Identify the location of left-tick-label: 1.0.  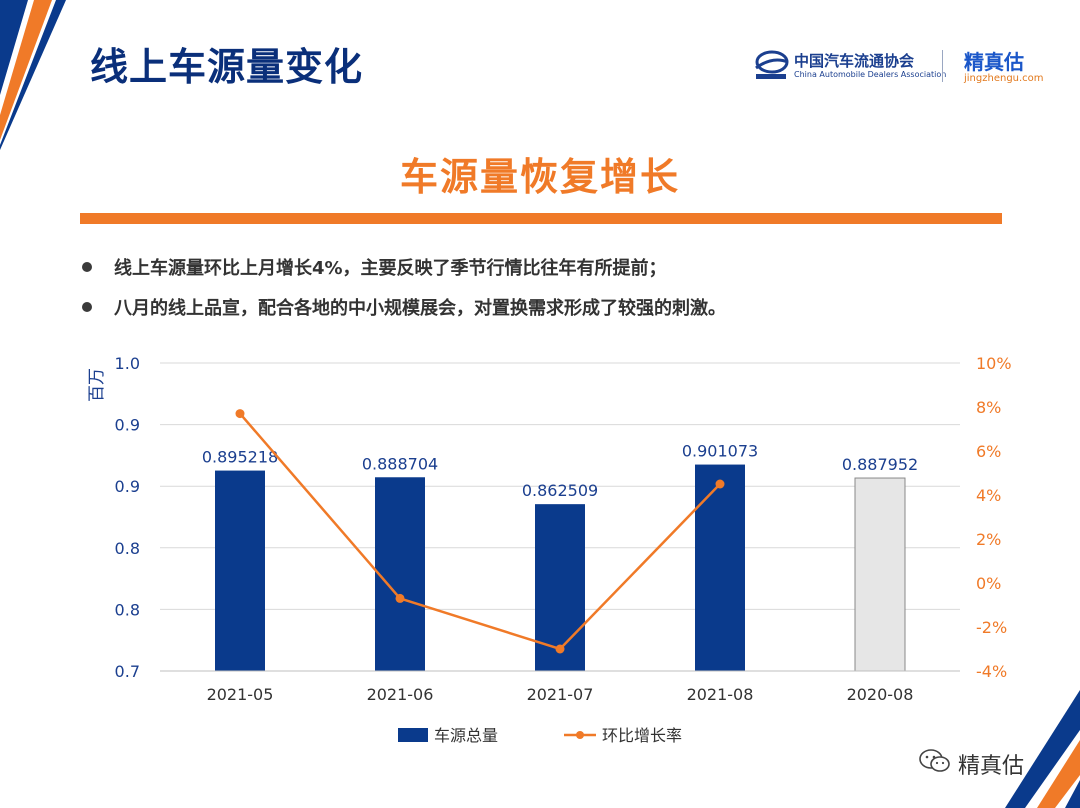
(127, 363).